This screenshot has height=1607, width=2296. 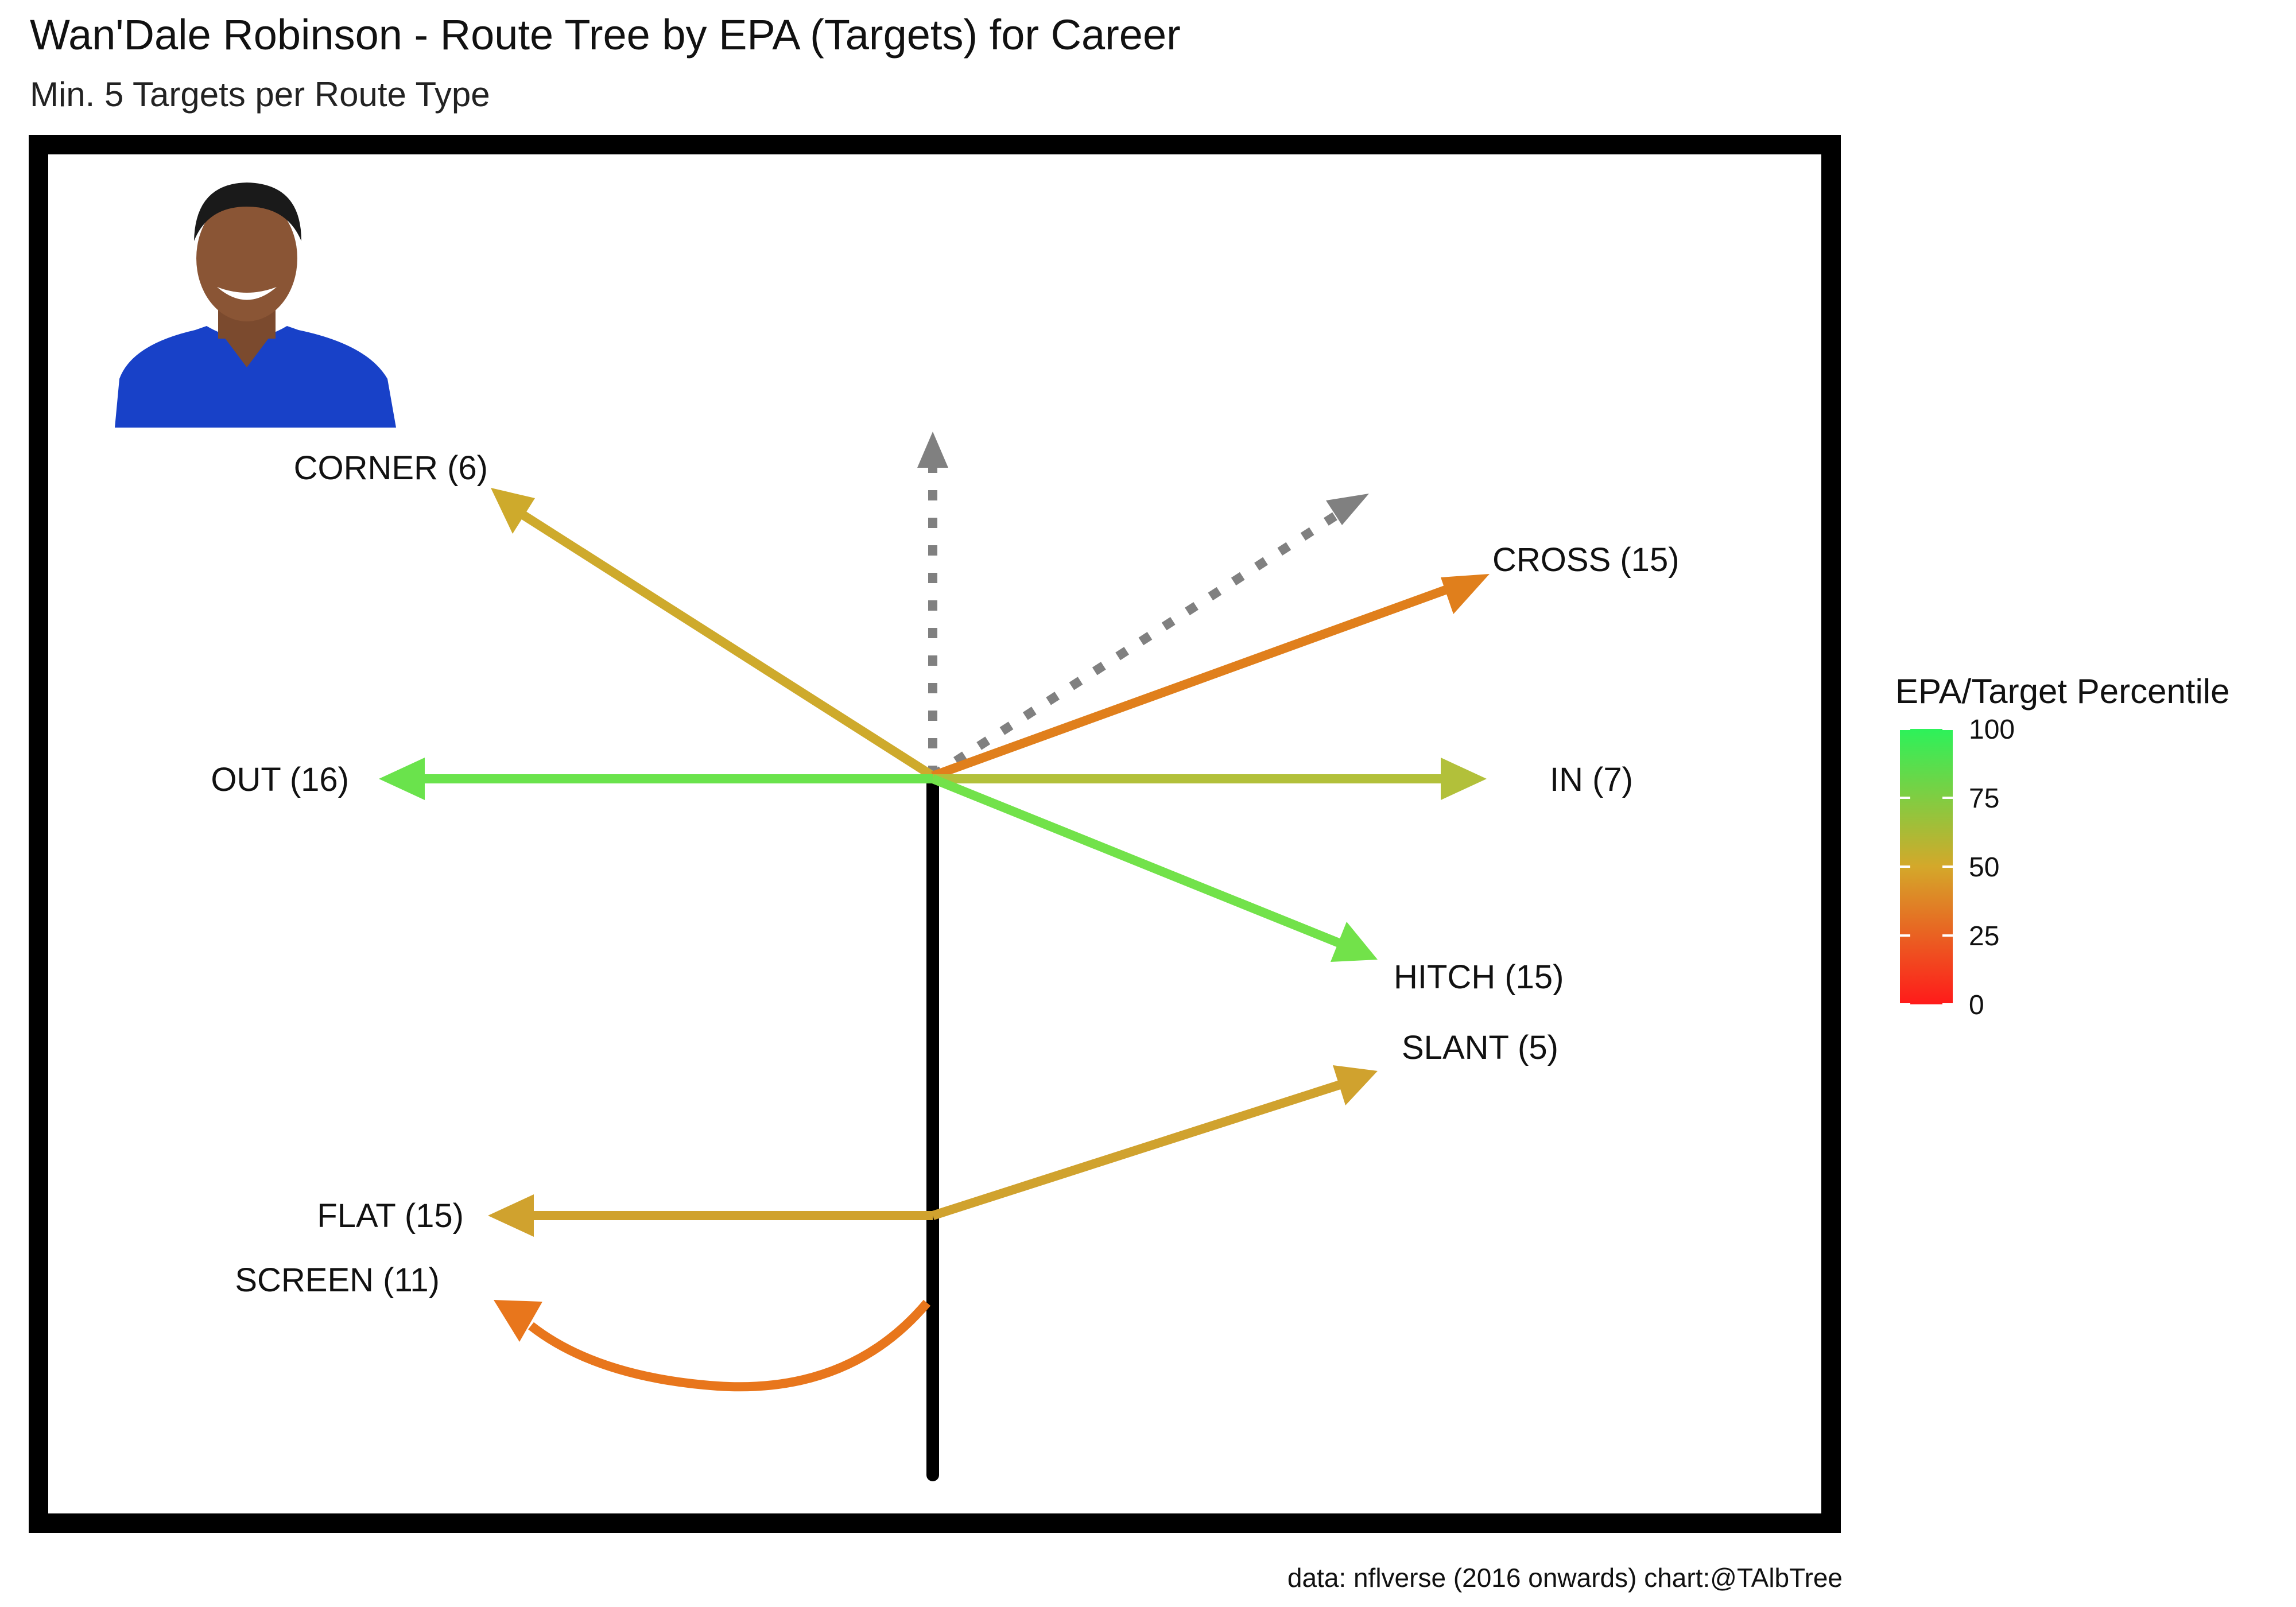 What do you see at coordinates (255, 305) in the screenshot?
I see `player-photo` at bounding box center [255, 305].